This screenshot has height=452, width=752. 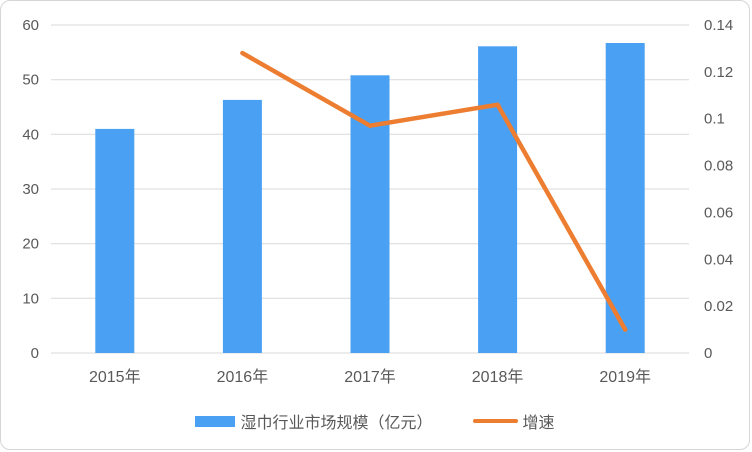 I want to click on left-axis-tick-label: 60, so click(x=30, y=25).